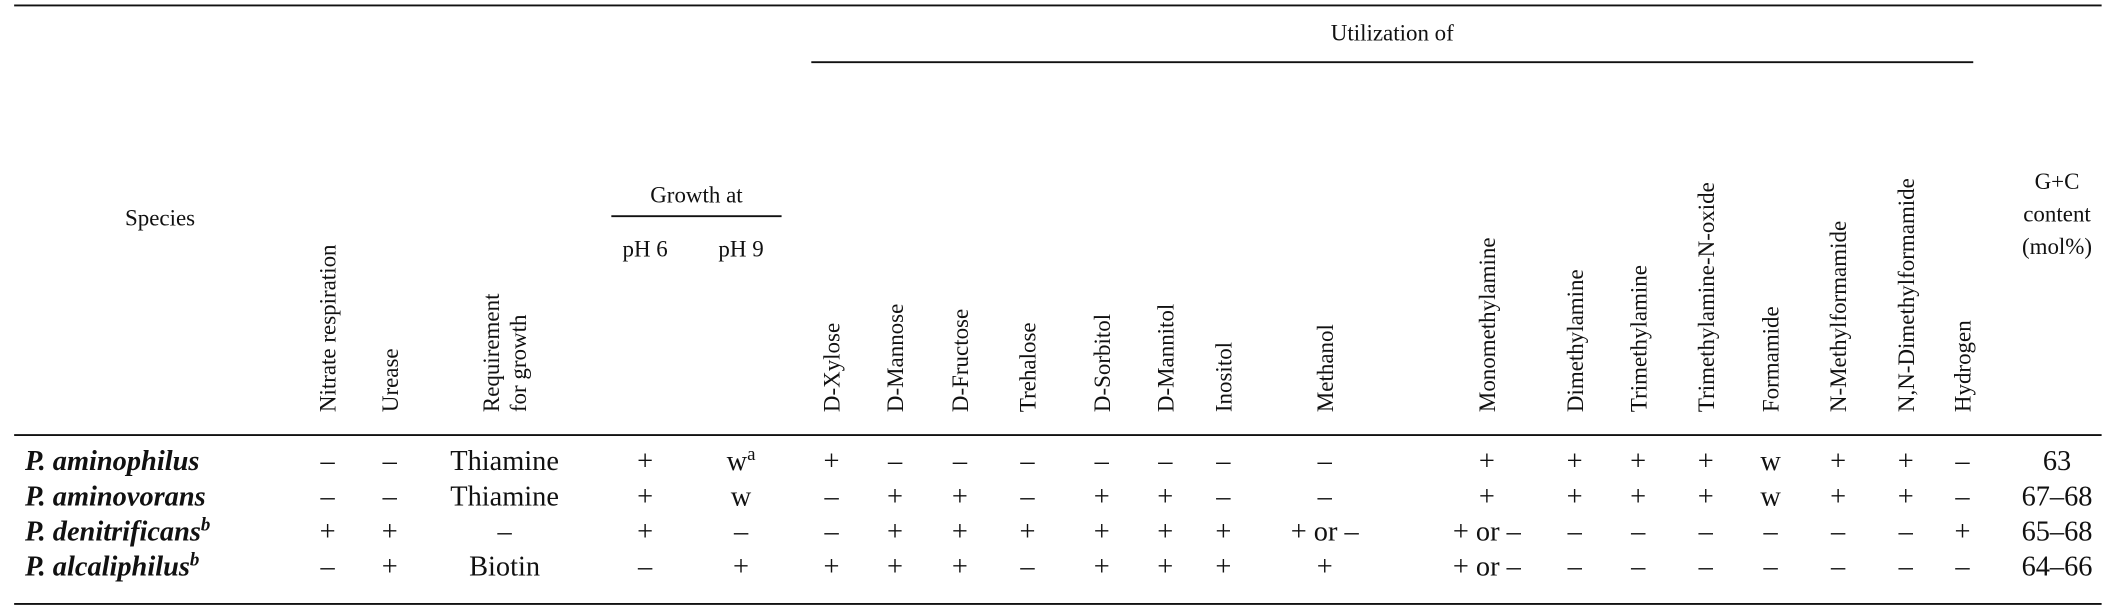 This screenshot has height=608, width=2109. Describe the element at coordinates (832, 367) in the screenshot. I see `header-cell: D-Xylose` at that location.